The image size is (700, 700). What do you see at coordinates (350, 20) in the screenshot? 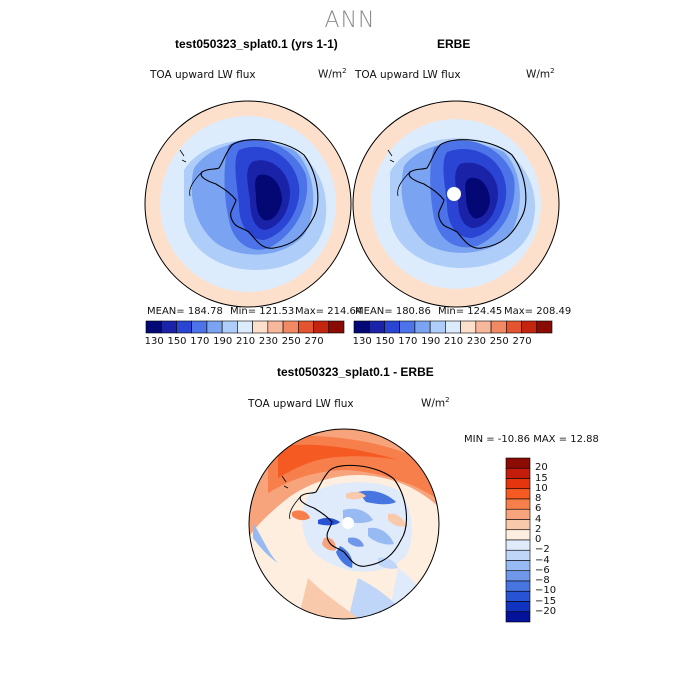
I see `main-title: ANN` at bounding box center [350, 20].